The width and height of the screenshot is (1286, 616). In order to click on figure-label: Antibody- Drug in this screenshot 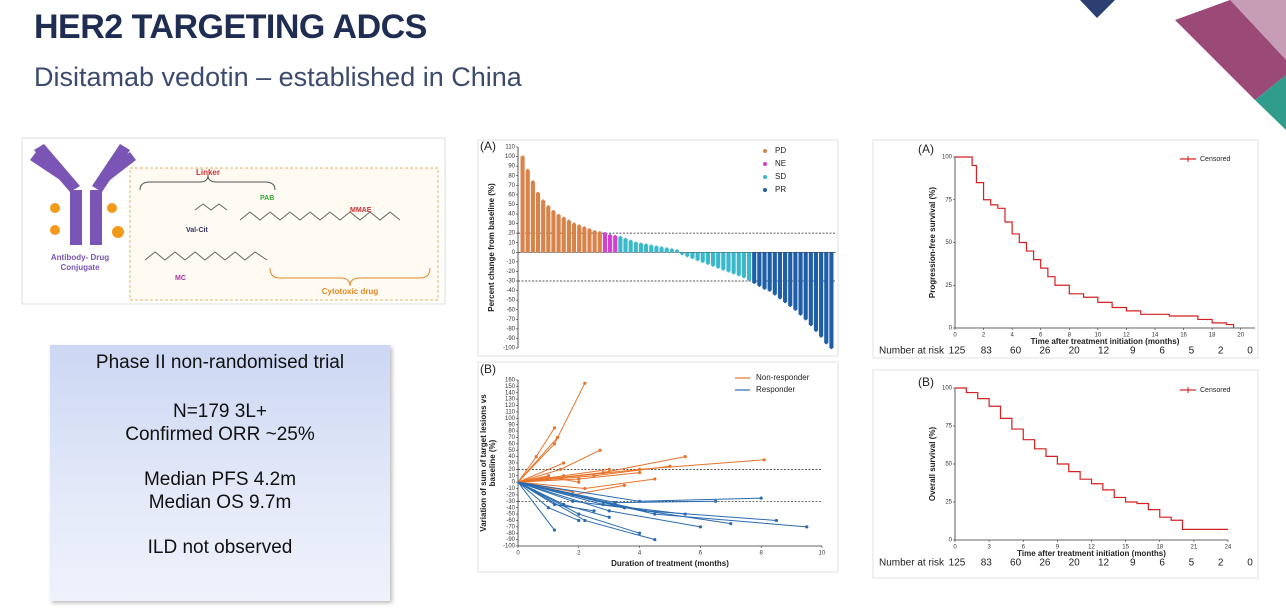, I will do `click(80, 257)`.